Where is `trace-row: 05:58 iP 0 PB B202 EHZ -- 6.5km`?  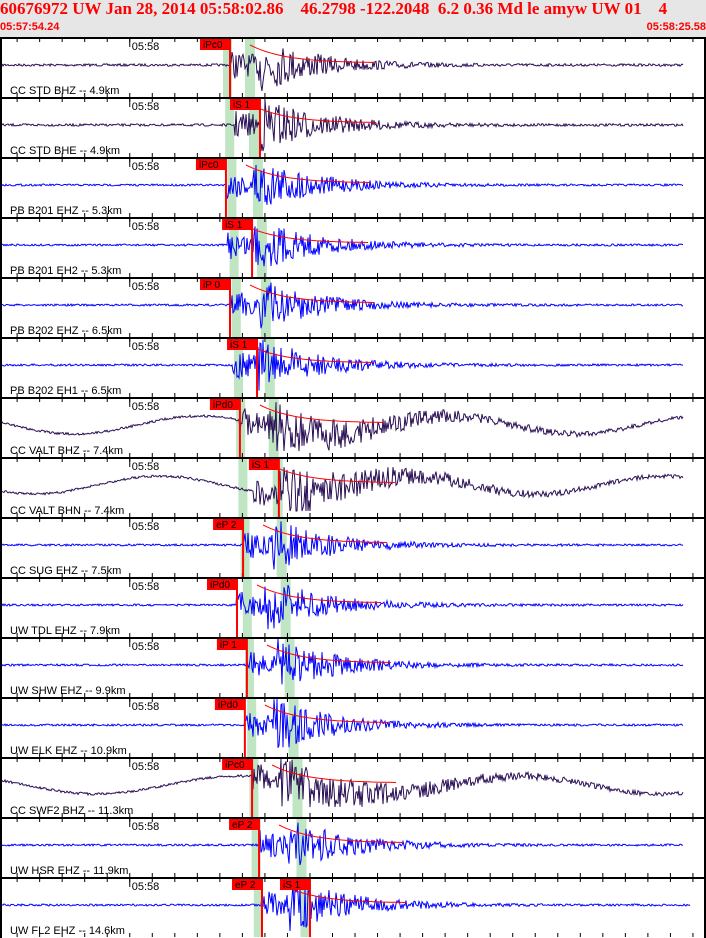
trace-row: 05:58 iP 0 PB B202 EHZ -- 6.5km is located at coordinates (353, 307).